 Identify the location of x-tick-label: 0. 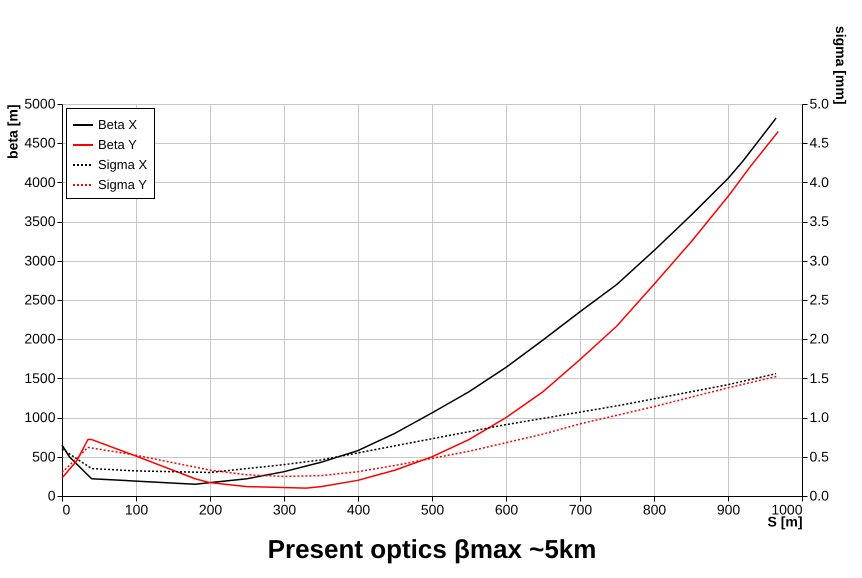
(66, 510).